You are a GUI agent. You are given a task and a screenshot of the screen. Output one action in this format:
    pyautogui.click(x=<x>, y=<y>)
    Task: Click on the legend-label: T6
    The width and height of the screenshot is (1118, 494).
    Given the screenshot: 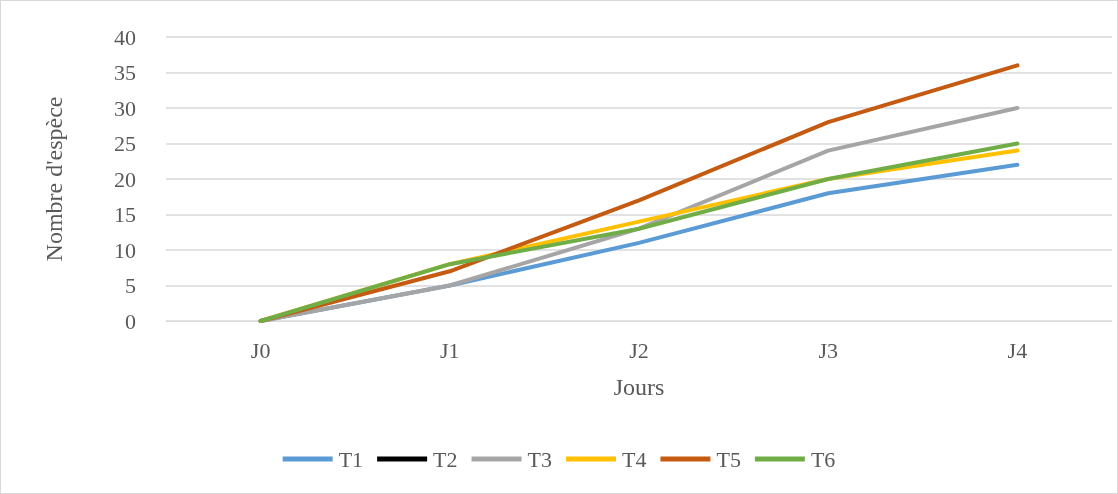 What is the action you would take?
    pyautogui.click(x=823, y=459)
    